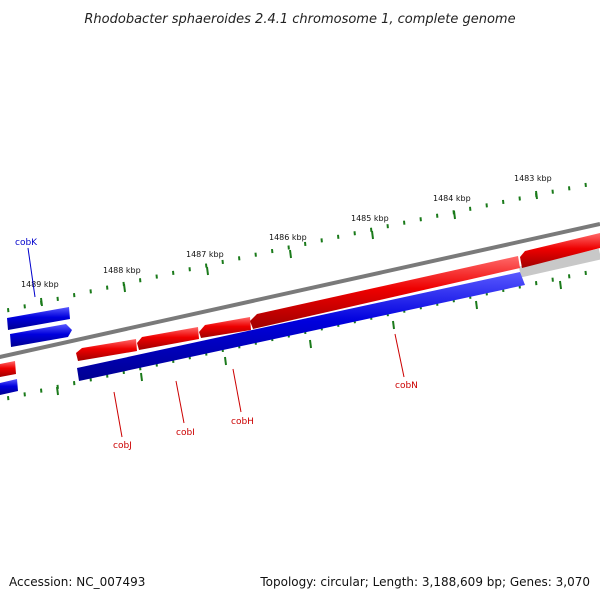  What do you see at coordinates (399, 355) in the screenshot?
I see `callout-cobN` at bounding box center [399, 355].